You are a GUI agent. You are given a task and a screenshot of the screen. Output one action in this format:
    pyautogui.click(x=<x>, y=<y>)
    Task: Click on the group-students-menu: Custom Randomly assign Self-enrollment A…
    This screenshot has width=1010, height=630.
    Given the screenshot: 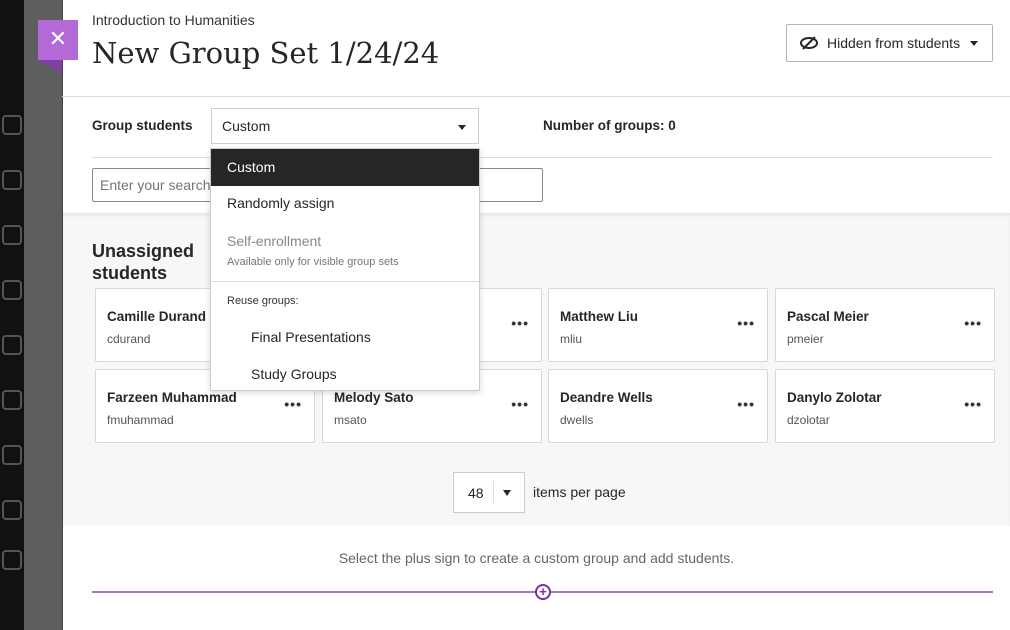 What is the action you would take?
    pyautogui.click(x=345, y=269)
    